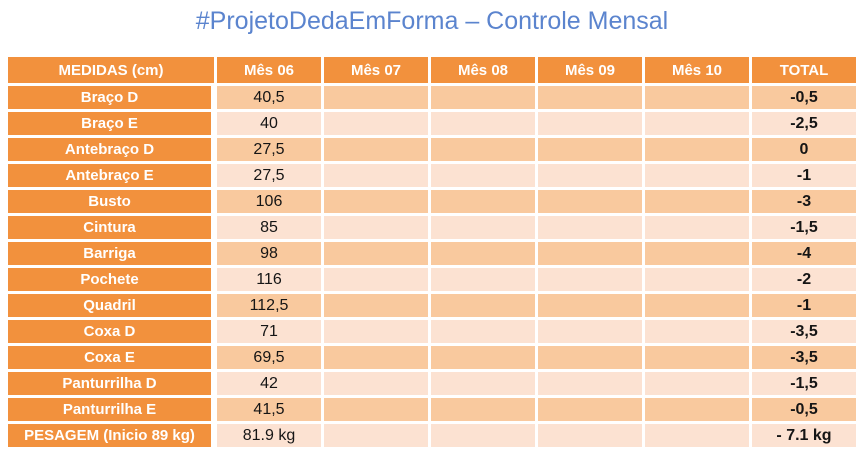 This screenshot has height=450, width=864. I want to click on row-label: Busto, so click(111, 201).